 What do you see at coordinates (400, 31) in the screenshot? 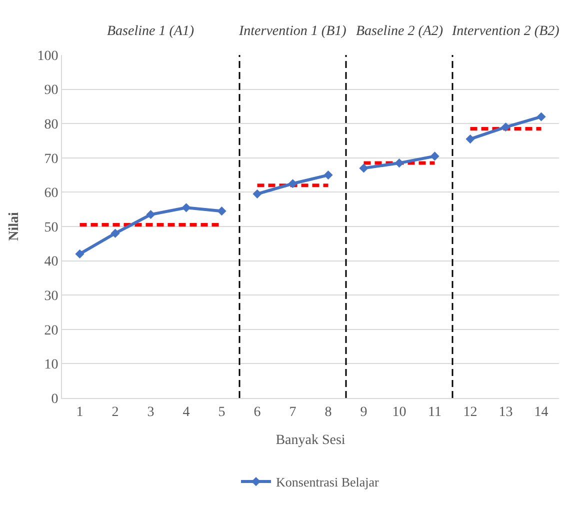
I see `text: Baseline 2 (A2)` at bounding box center [400, 31].